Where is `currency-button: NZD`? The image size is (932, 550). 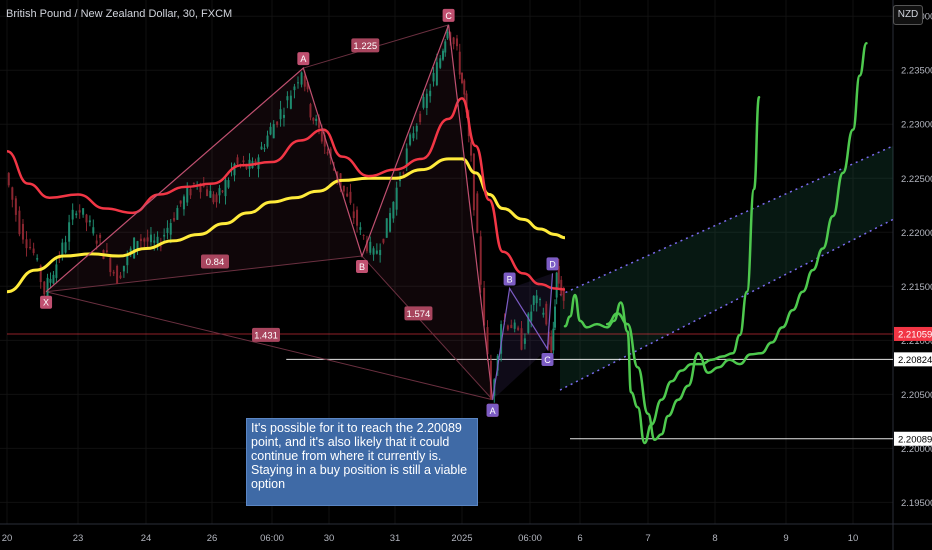
currency-button: NZD is located at coordinates (908, 15).